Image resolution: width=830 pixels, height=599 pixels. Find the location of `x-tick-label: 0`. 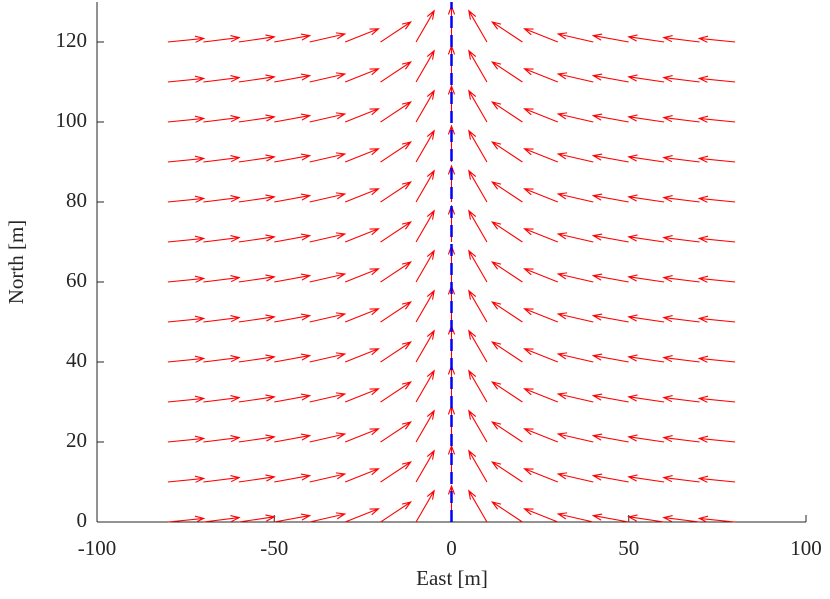

x-tick-label: 0 is located at coordinates (451, 548).